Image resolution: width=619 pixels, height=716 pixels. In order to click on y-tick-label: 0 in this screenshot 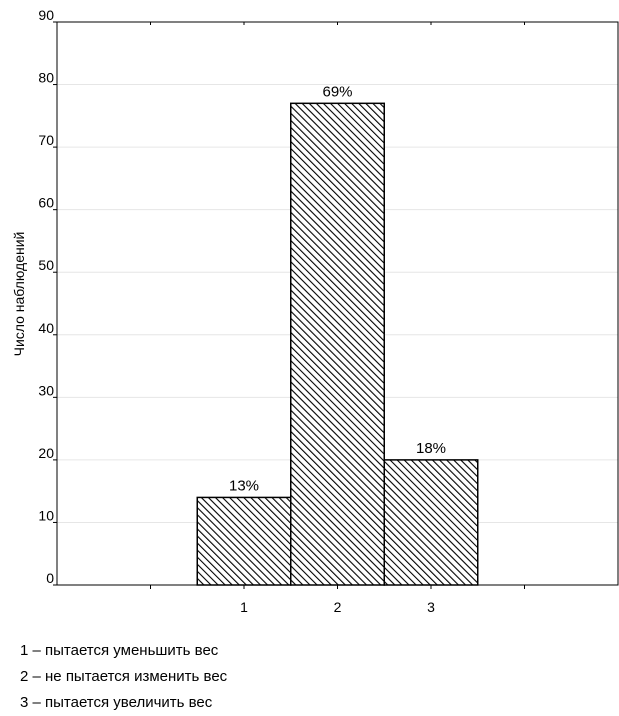, I will do `click(50, 578)`.